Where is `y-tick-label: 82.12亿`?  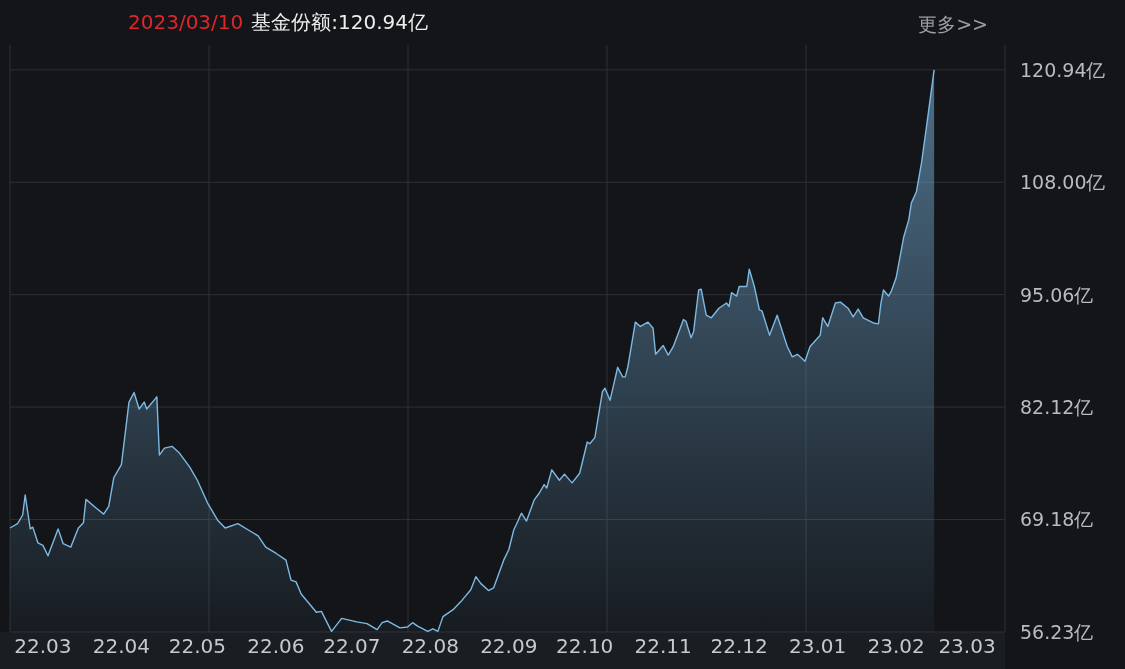 y-tick-label: 82.12亿 is located at coordinates (1057, 407).